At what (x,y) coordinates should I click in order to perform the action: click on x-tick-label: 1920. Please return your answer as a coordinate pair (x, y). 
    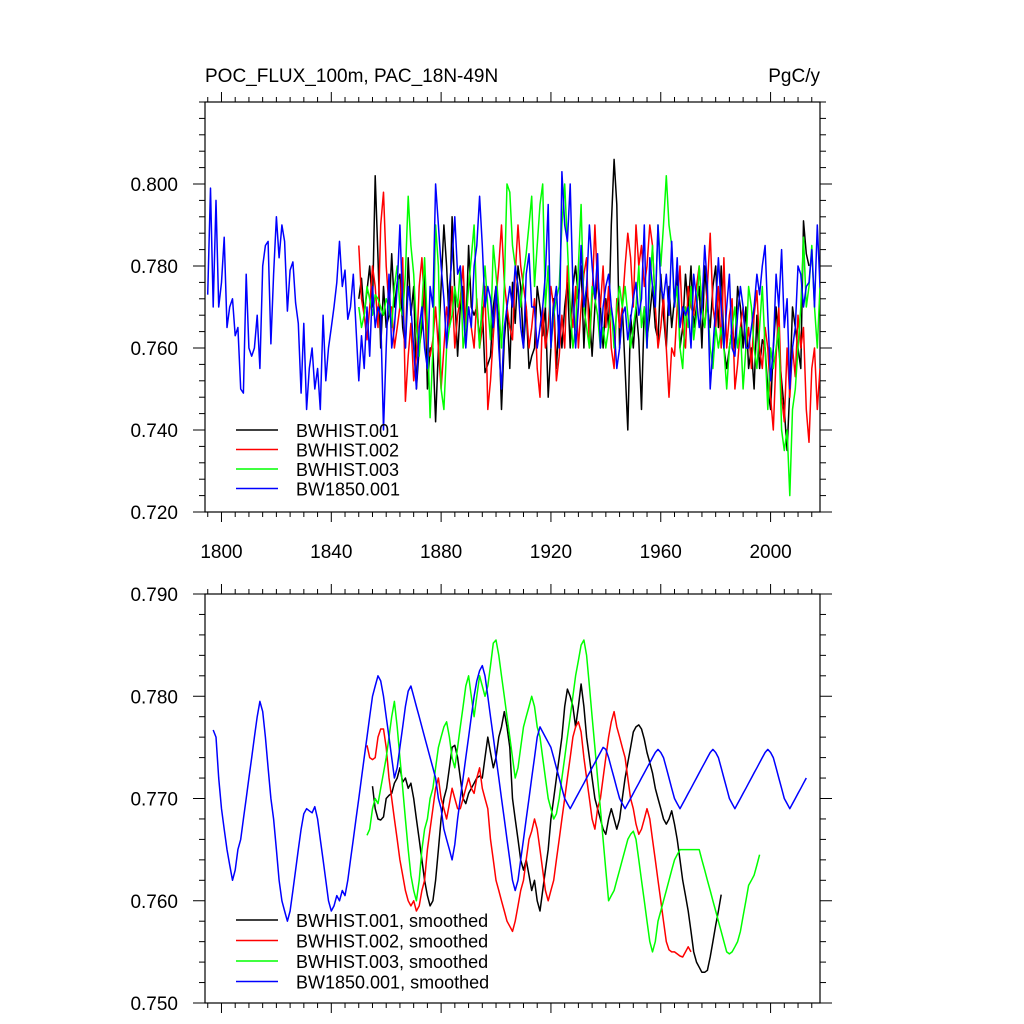
    Looking at the image, I should click on (551, 552).